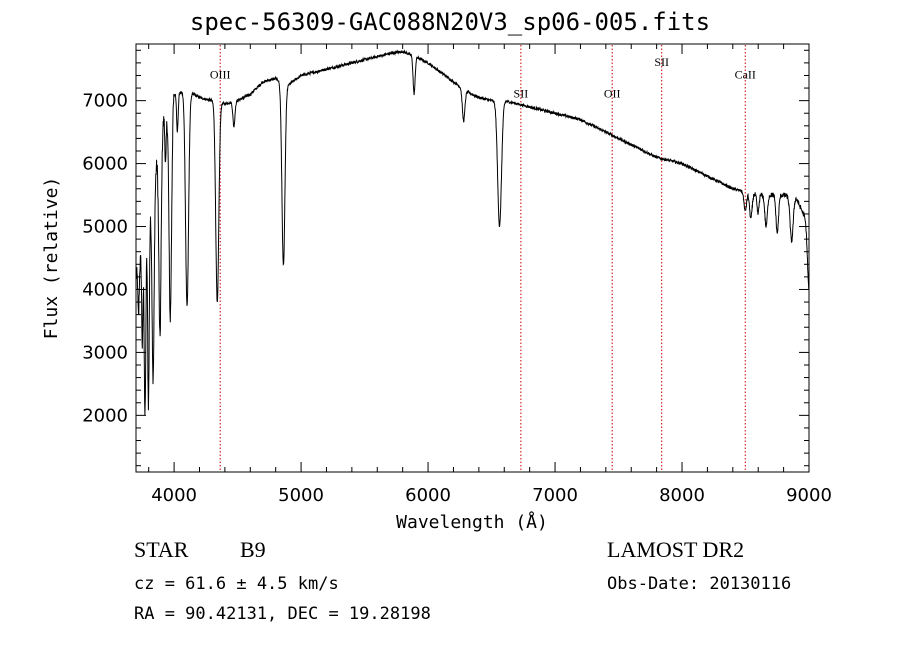 The width and height of the screenshot is (900, 649). I want to click on redshift-line: cz = 61.6 ± 4.5 km/s, so click(236, 584).